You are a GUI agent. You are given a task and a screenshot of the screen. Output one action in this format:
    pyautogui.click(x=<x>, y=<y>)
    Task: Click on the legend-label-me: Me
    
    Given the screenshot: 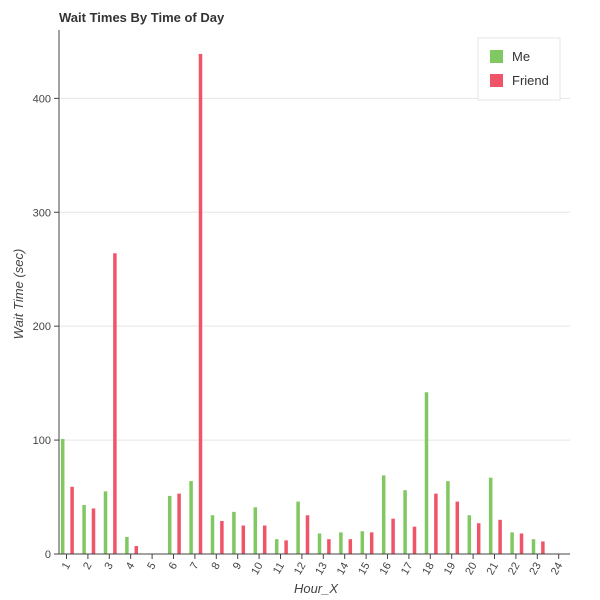 What is the action you would take?
    pyautogui.click(x=521, y=56)
    